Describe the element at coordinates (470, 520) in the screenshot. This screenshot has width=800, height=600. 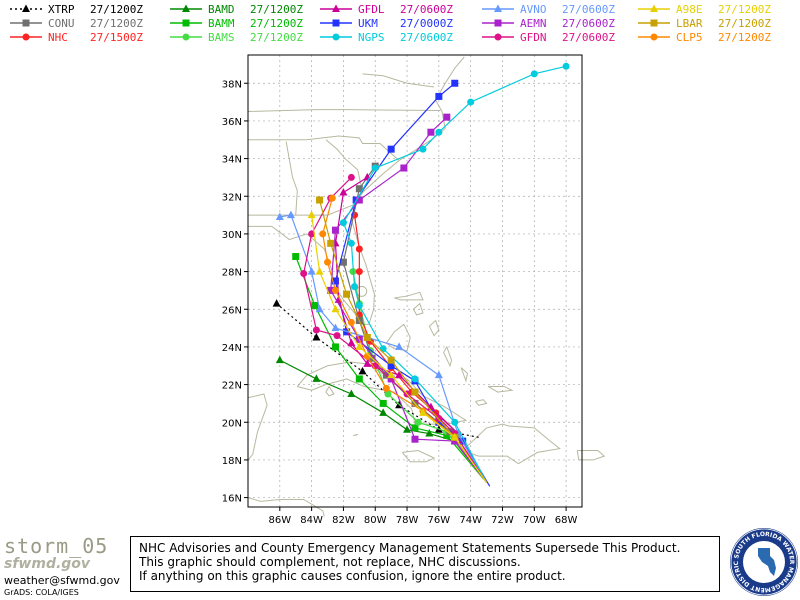
I see `lon-tick-label: 74W` at that location.